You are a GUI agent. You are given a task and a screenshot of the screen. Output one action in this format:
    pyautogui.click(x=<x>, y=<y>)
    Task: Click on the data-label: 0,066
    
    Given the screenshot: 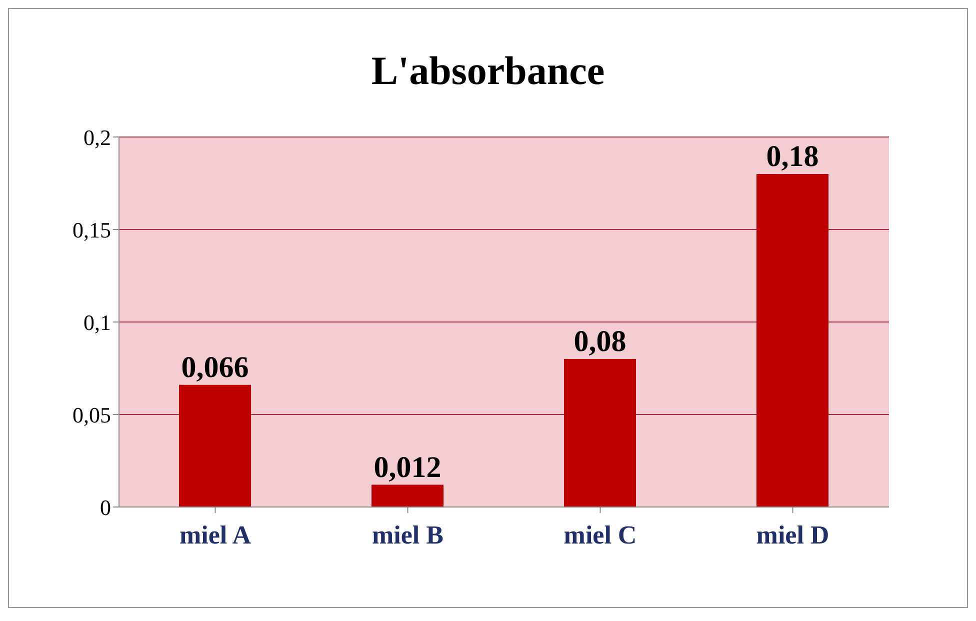 What is the action you would take?
    pyautogui.click(x=215, y=367)
    